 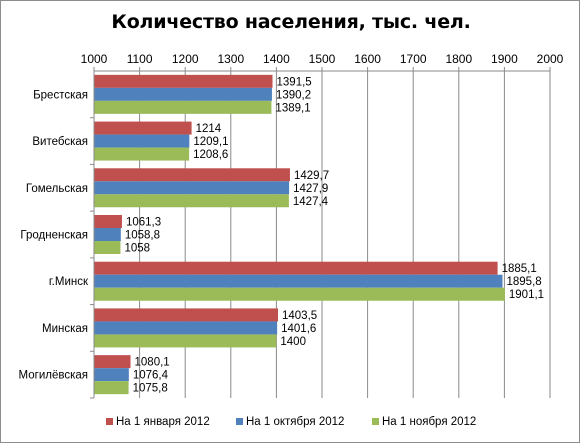 What do you see at coordinates (458, 59) in the screenshot?
I see `x-tick-label: 1800` at bounding box center [458, 59].